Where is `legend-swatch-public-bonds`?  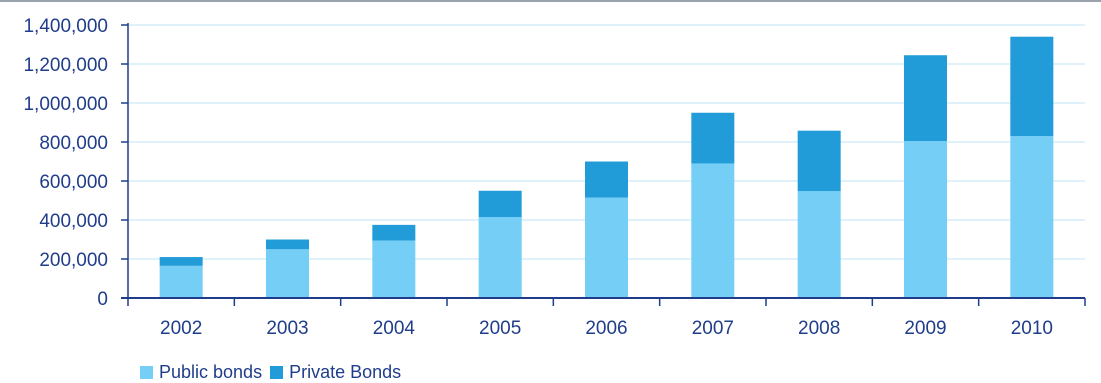 legend-swatch-public-bonds is located at coordinates (146, 372).